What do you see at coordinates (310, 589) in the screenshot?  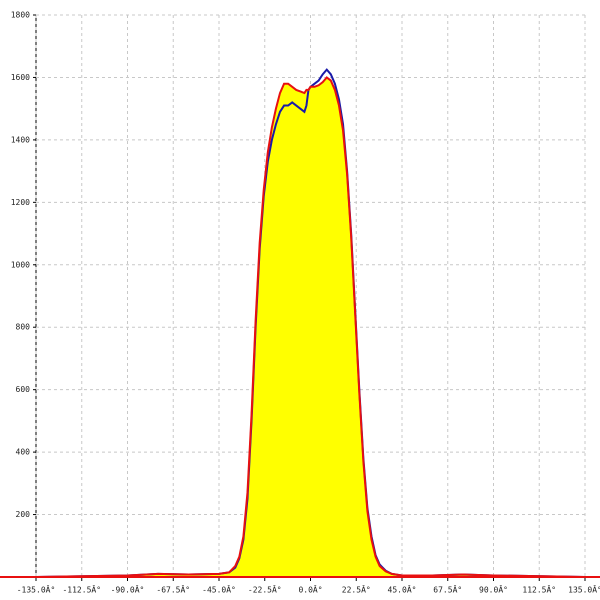 I see `x-tick-label: 0.0Â°` at bounding box center [310, 589].